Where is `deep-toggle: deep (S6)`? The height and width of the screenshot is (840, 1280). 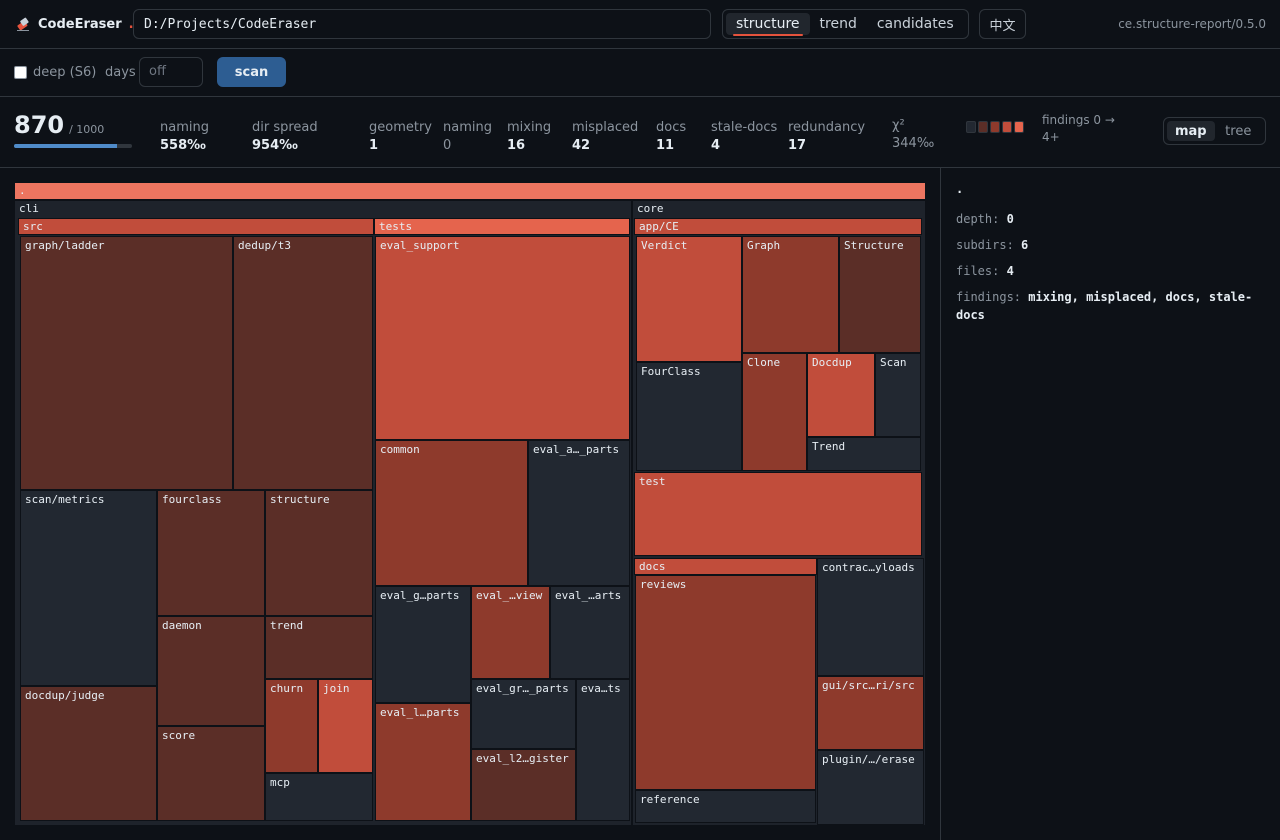
deep-toggle: deep (S6) is located at coordinates (55, 72).